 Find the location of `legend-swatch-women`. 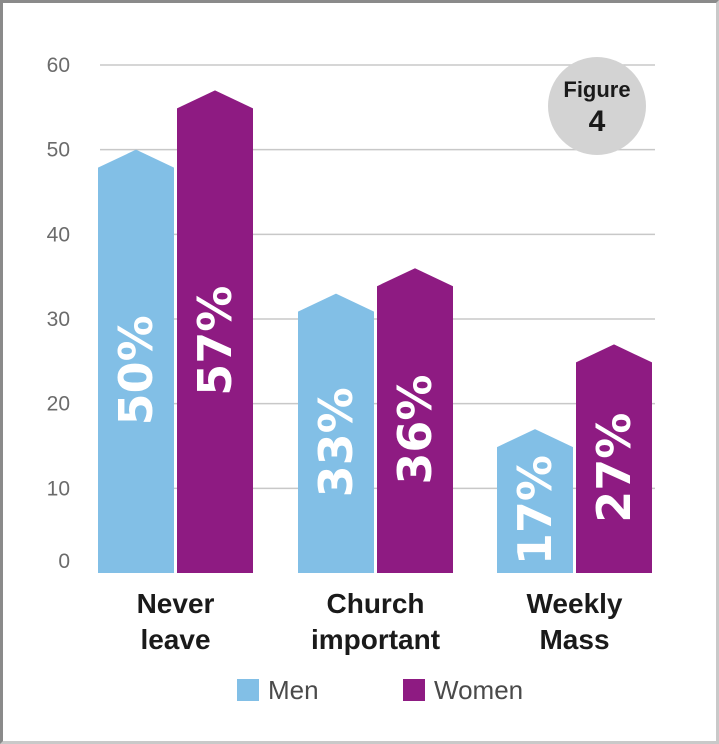

legend-swatch-women is located at coordinates (414, 690).